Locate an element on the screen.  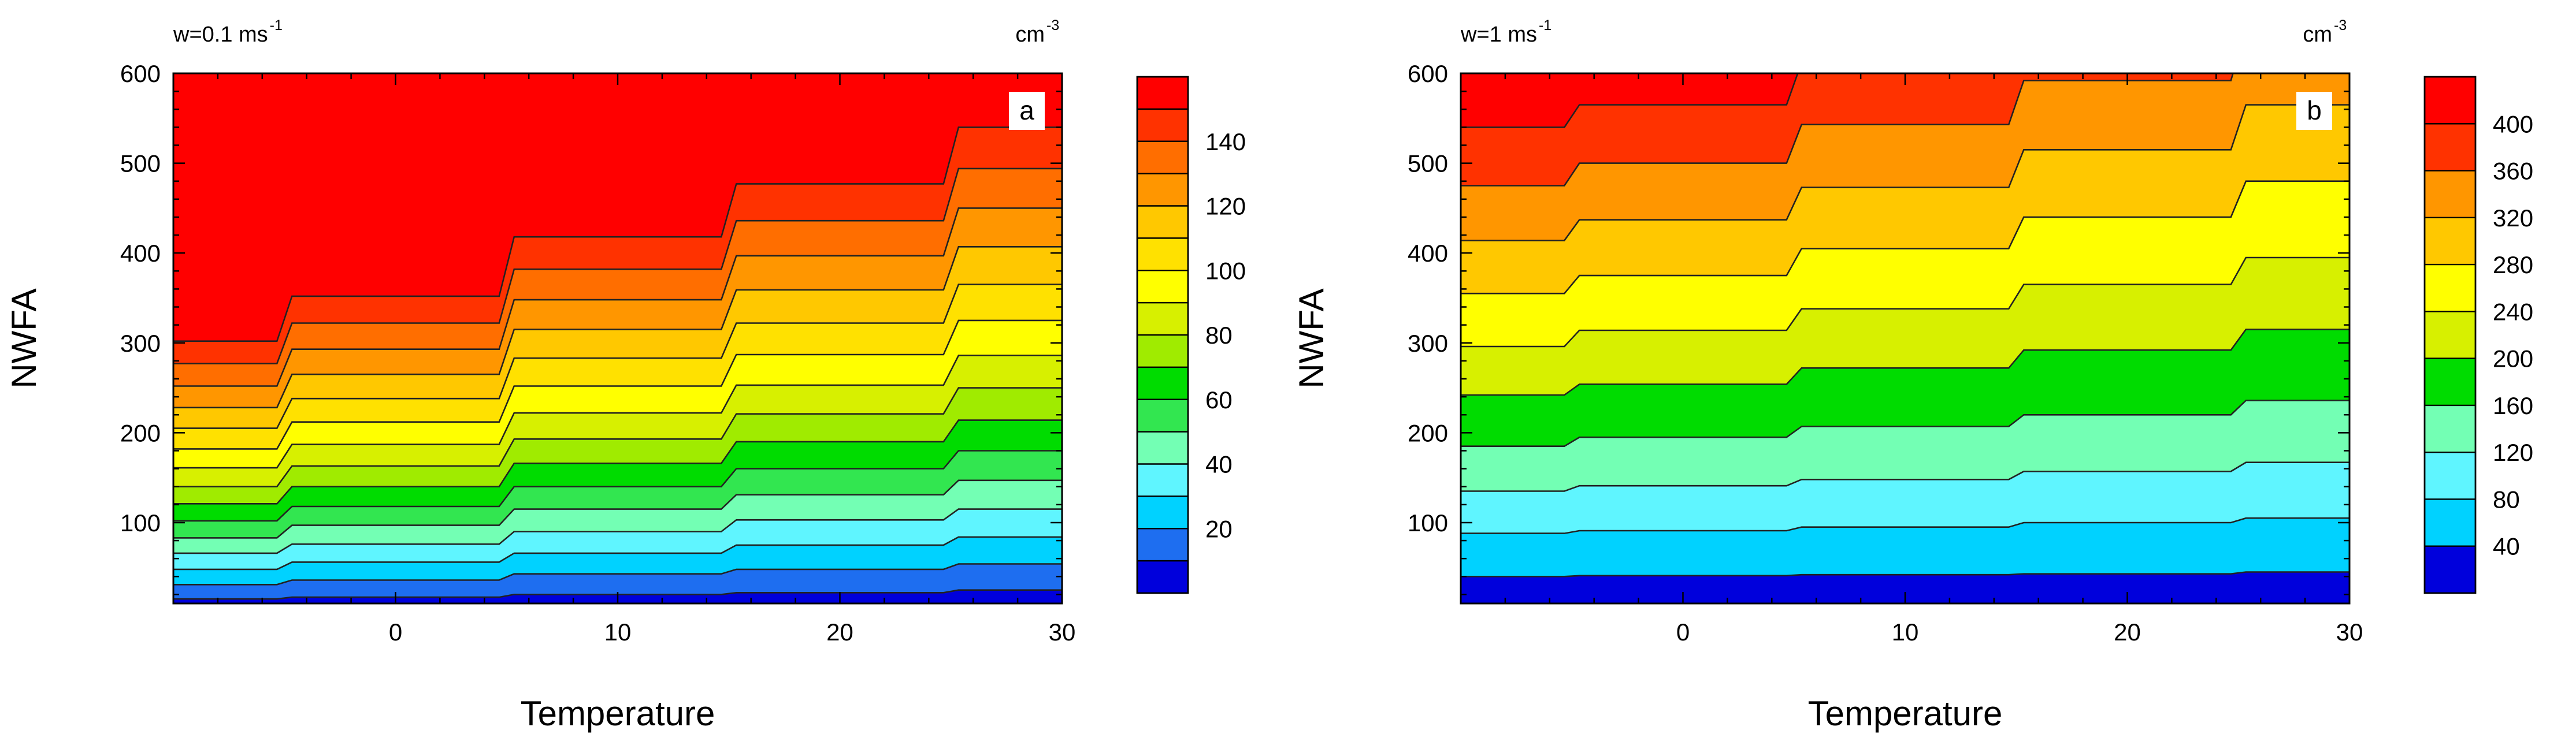
colorbar-tick-label: 100 is located at coordinates (1226, 270).